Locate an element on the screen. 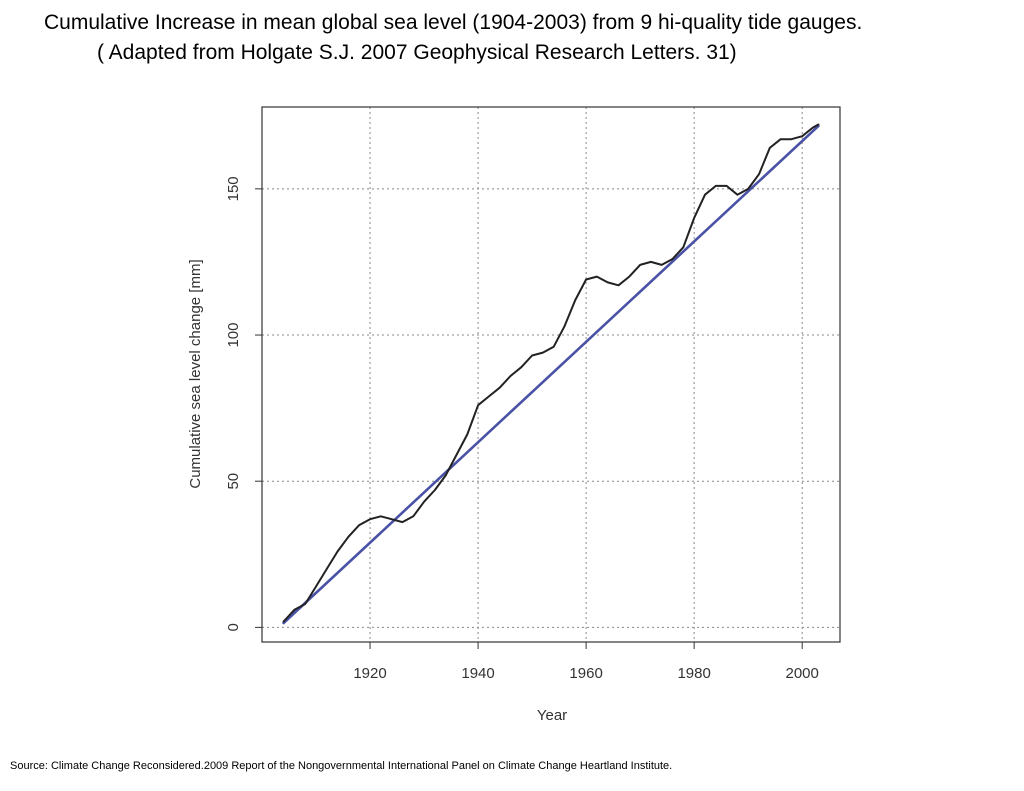  x-tick-label: 2000 is located at coordinates (801, 673).